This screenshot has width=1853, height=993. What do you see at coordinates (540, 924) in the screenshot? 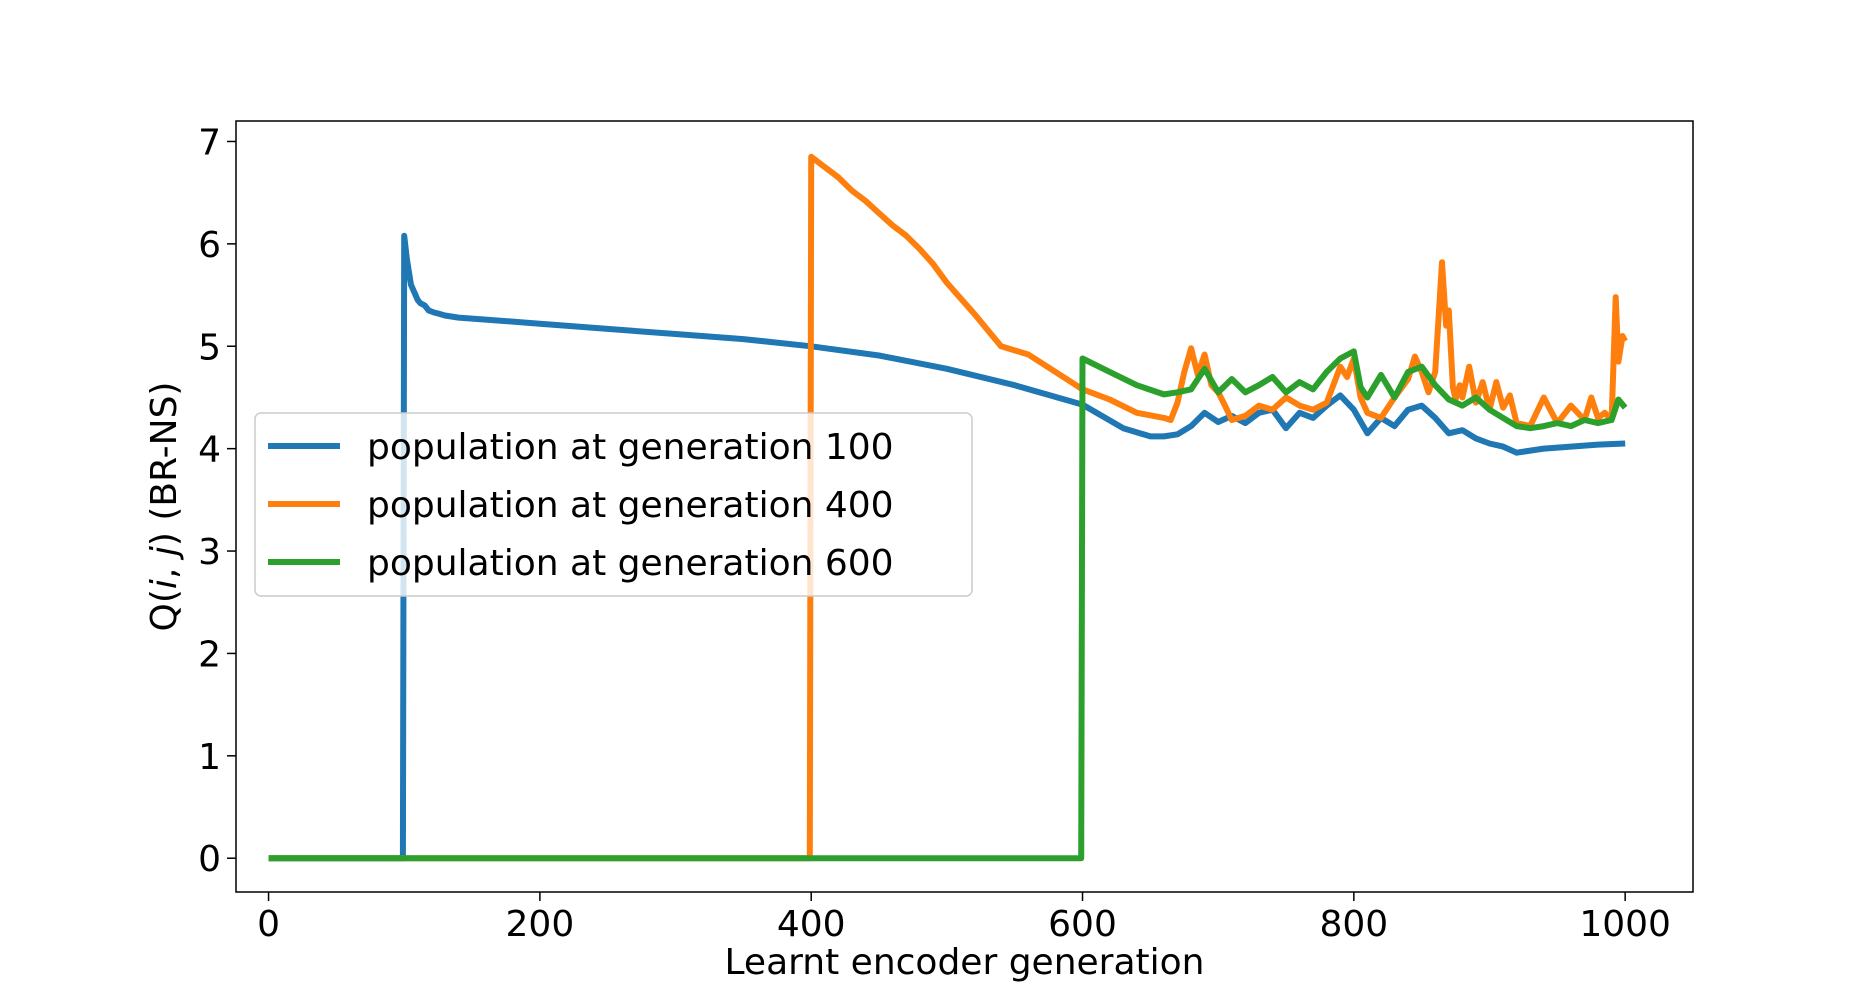
I see `x-tick-label: 200` at bounding box center [540, 924].